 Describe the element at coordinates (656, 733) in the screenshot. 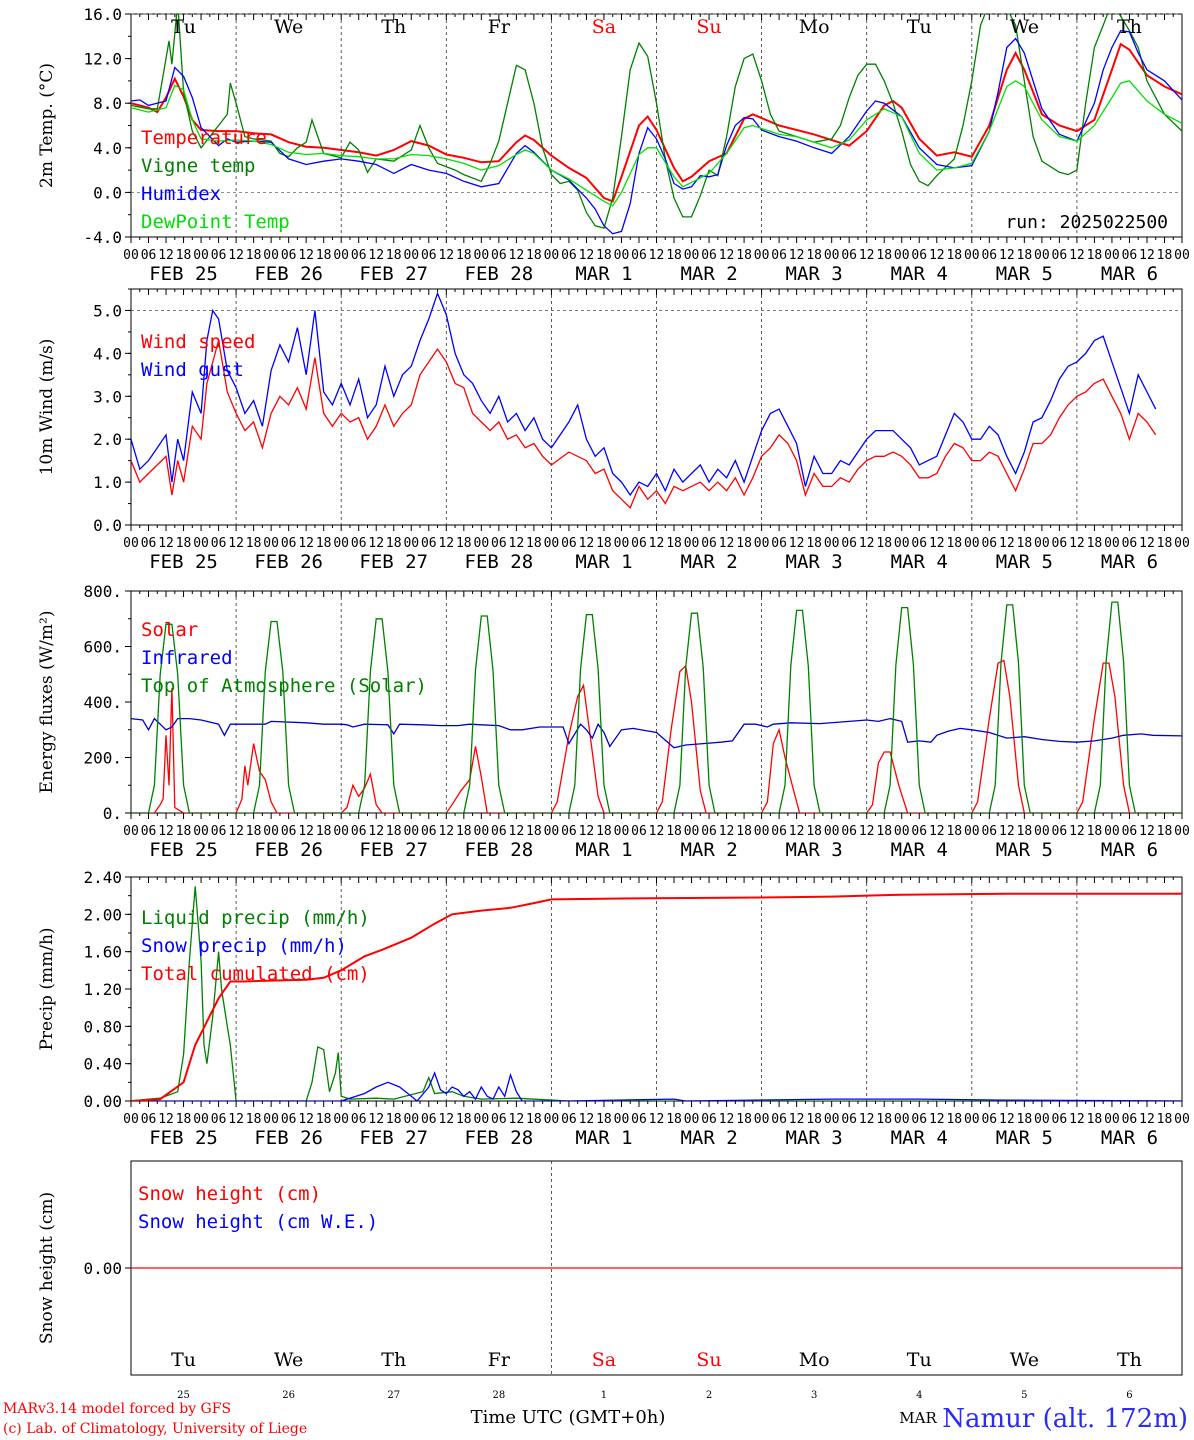

I see `series-line-infrared` at that location.